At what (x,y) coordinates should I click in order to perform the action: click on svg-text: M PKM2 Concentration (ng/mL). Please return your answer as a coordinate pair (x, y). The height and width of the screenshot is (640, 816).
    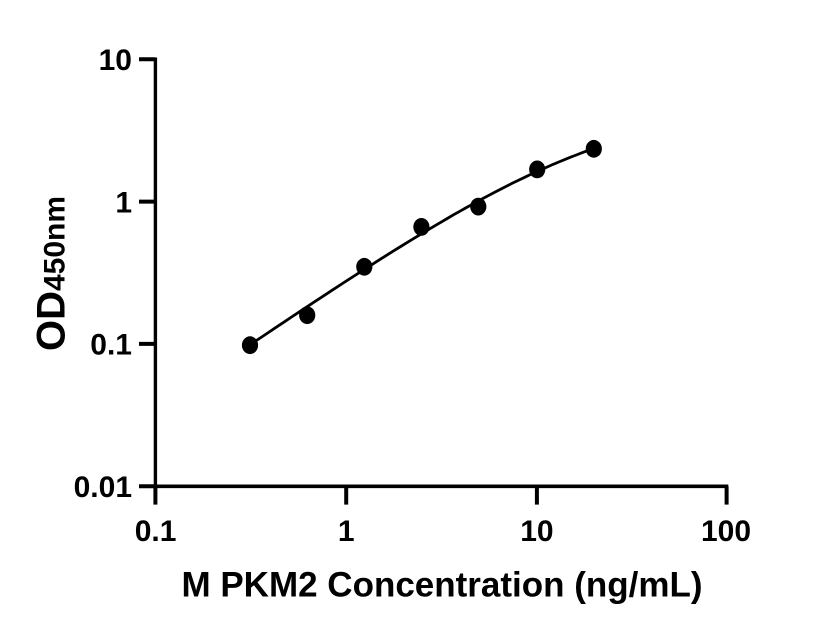
    Looking at the image, I should click on (441, 585).